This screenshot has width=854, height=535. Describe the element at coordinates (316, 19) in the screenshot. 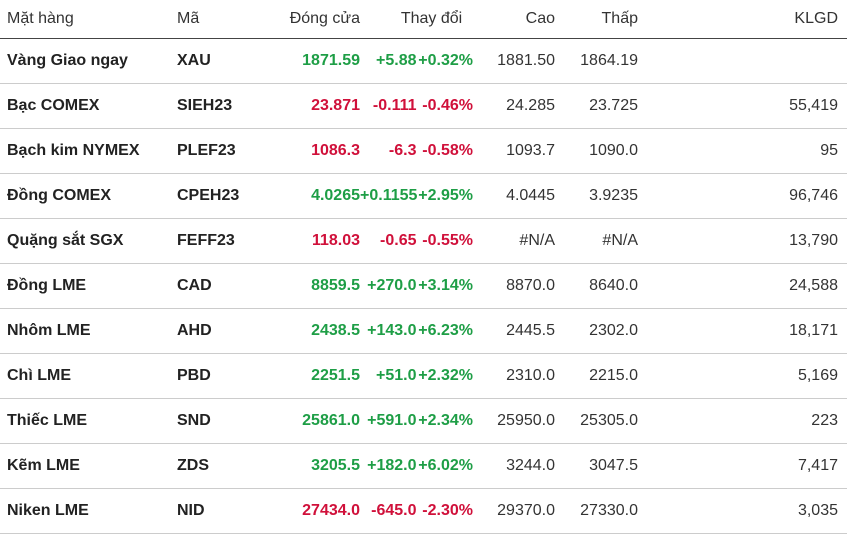

I see `header-close: Đóng cửa` at that location.